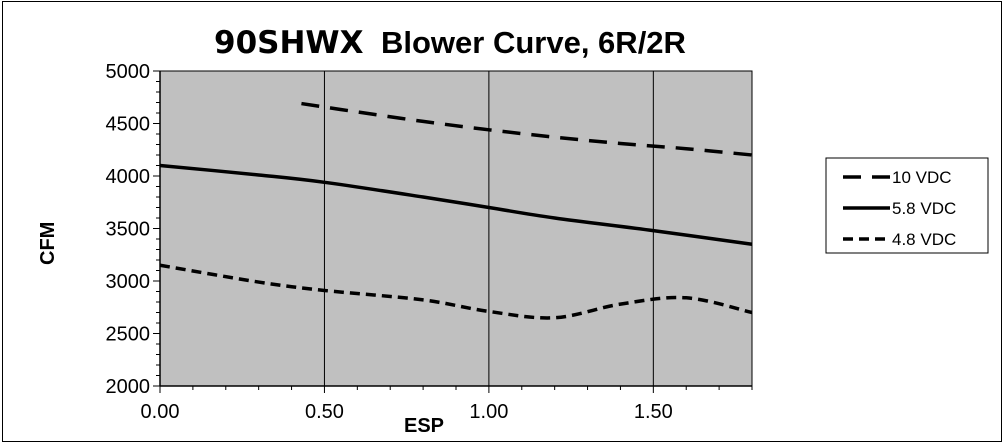  I want to click on series-line-10-vdc, so click(527, 129).